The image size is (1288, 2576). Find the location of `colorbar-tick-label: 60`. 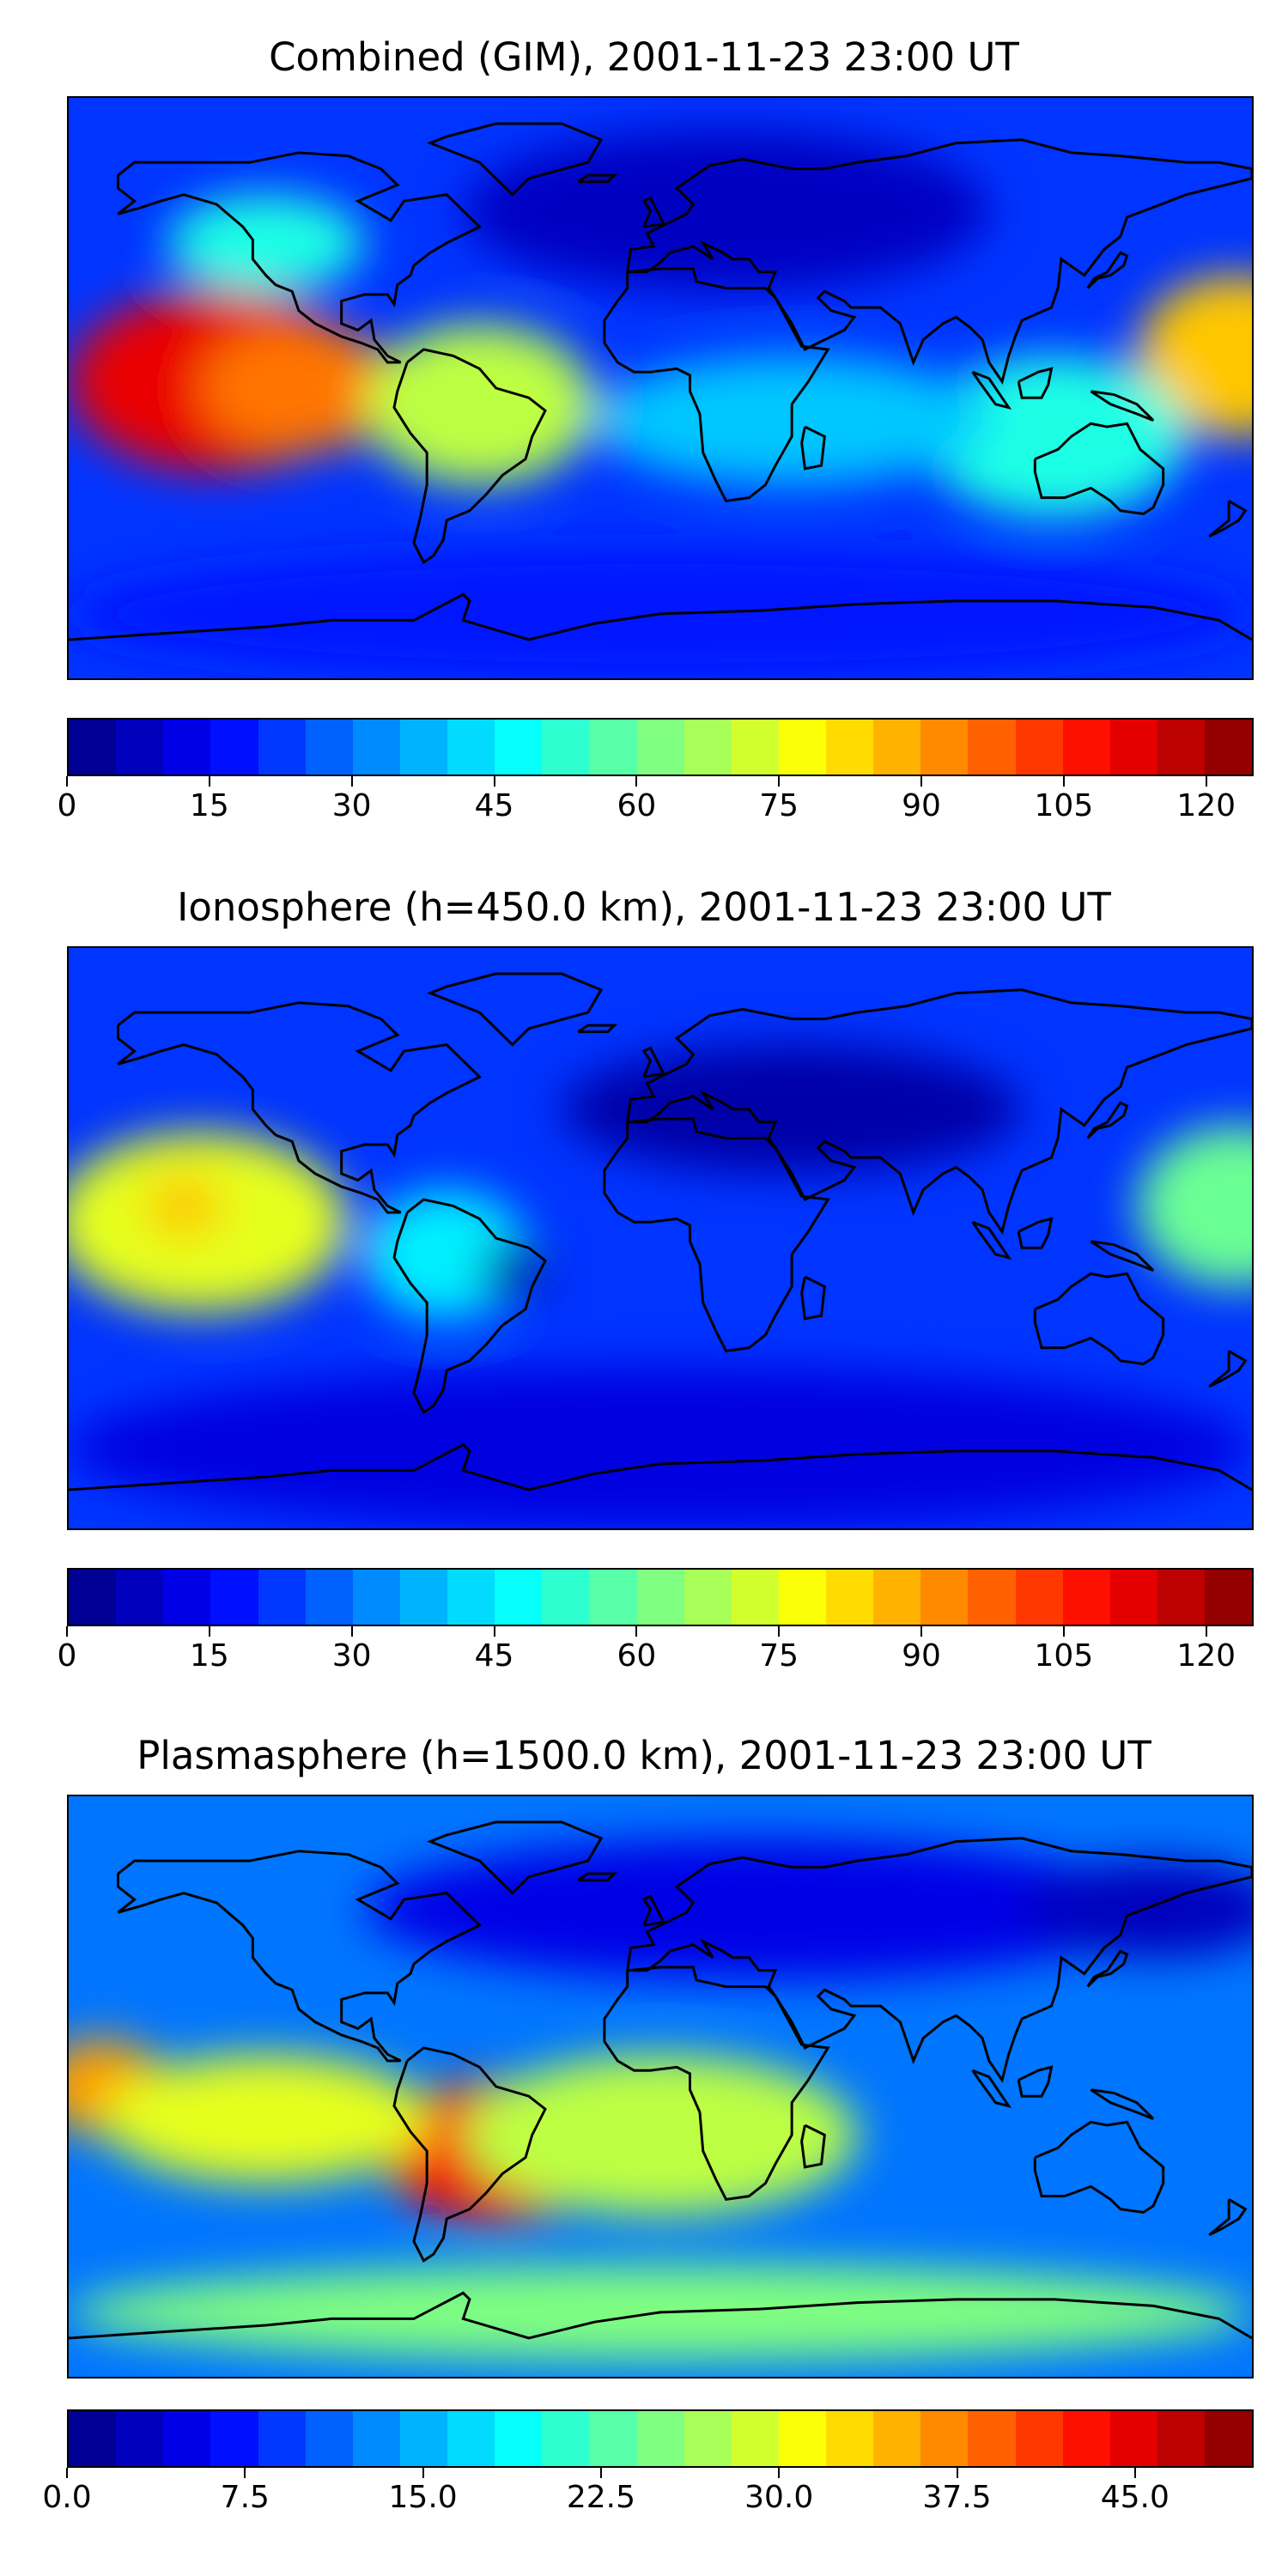

colorbar-tick-label: 60 is located at coordinates (637, 806).